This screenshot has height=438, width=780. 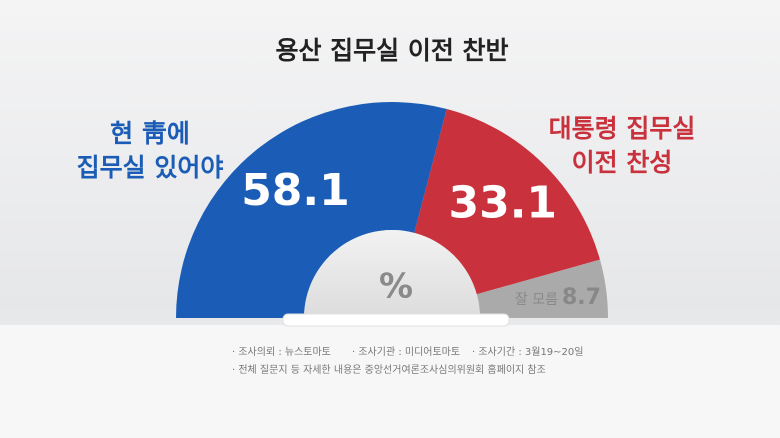 What do you see at coordinates (527, 352) in the screenshot?
I see `footnote: · 조사기간 : 3월19~20일` at bounding box center [527, 352].